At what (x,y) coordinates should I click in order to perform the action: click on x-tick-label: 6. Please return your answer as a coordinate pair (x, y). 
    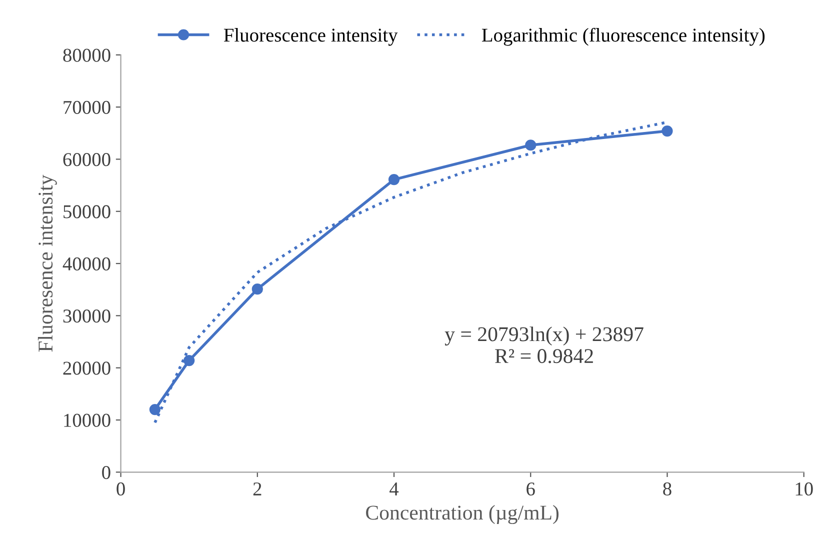
    Looking at the image, I should click on (530, 489).